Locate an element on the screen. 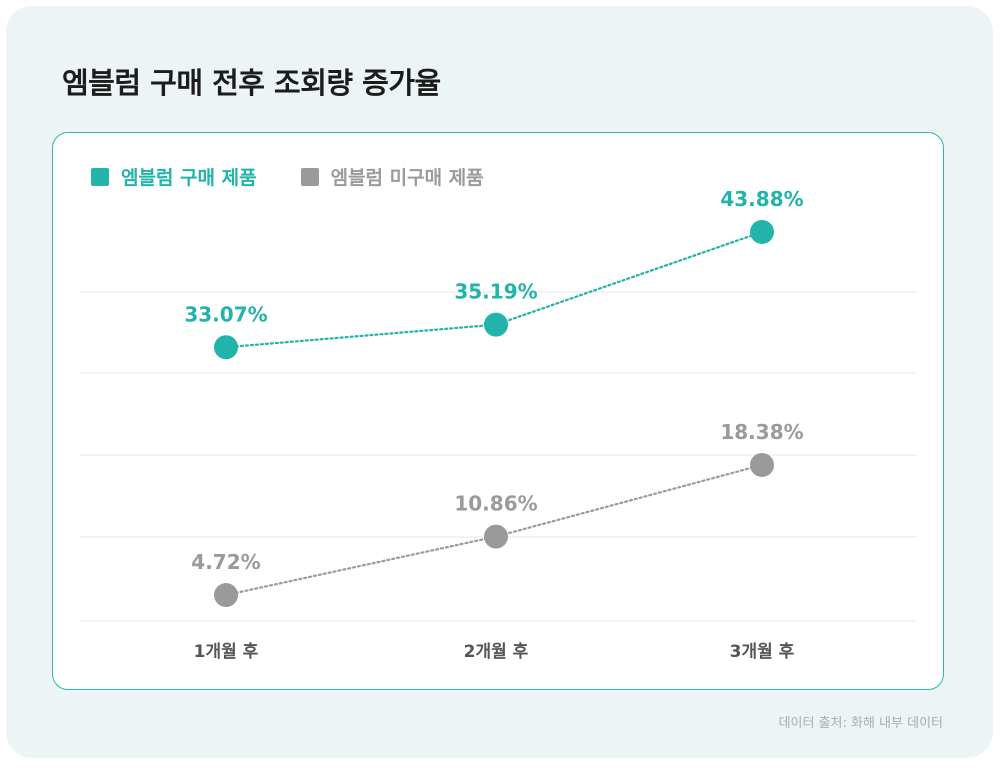  data-label: 18.38% is located at coordinates (761, 432).